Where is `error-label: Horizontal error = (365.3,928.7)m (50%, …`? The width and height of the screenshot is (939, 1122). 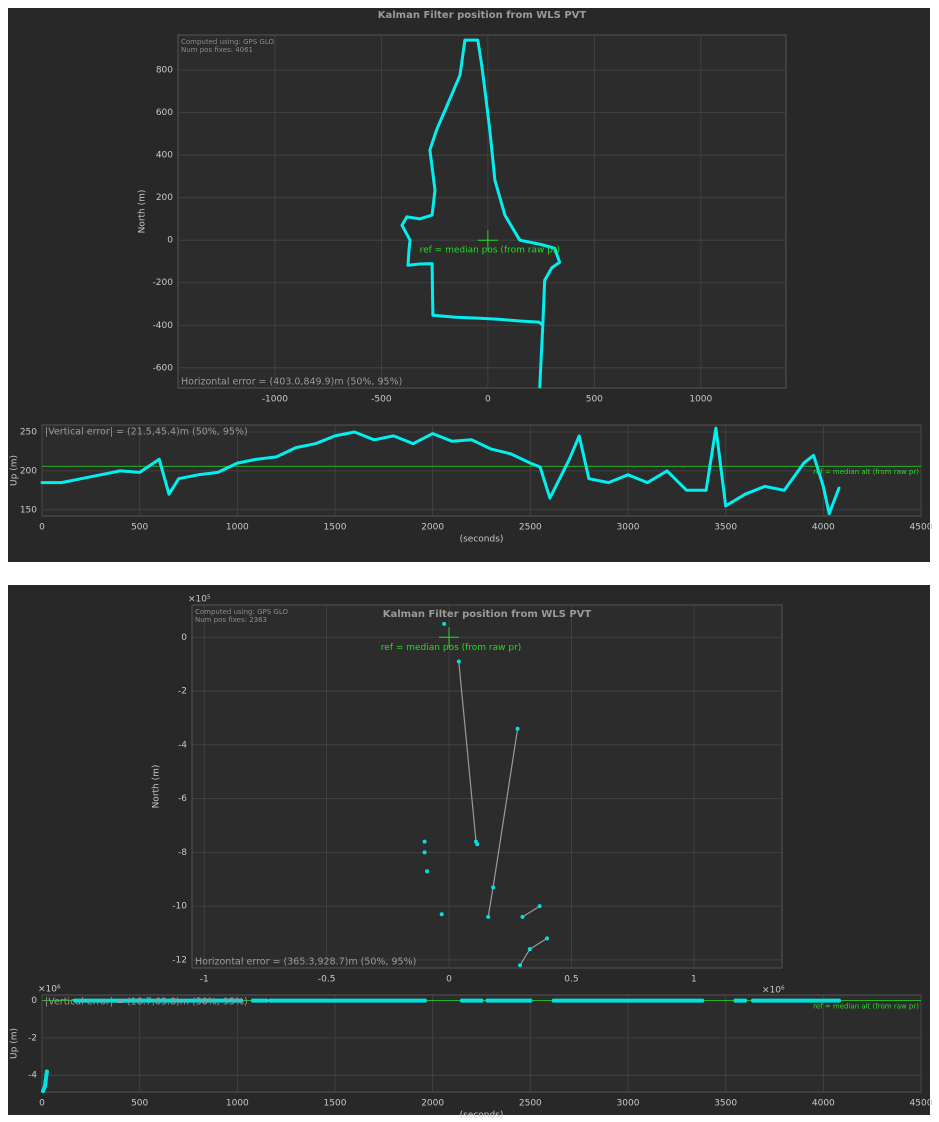 error-label: Horizontal error = (365.3,928.7)m (50%, … is located at coordinates (305, 962).